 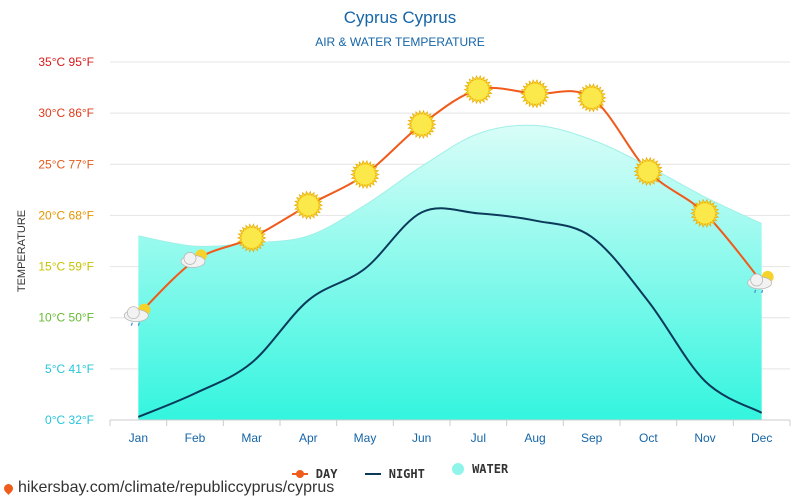 I want to click on legend-night-label: NIGHT, so click(x=406, y=474).